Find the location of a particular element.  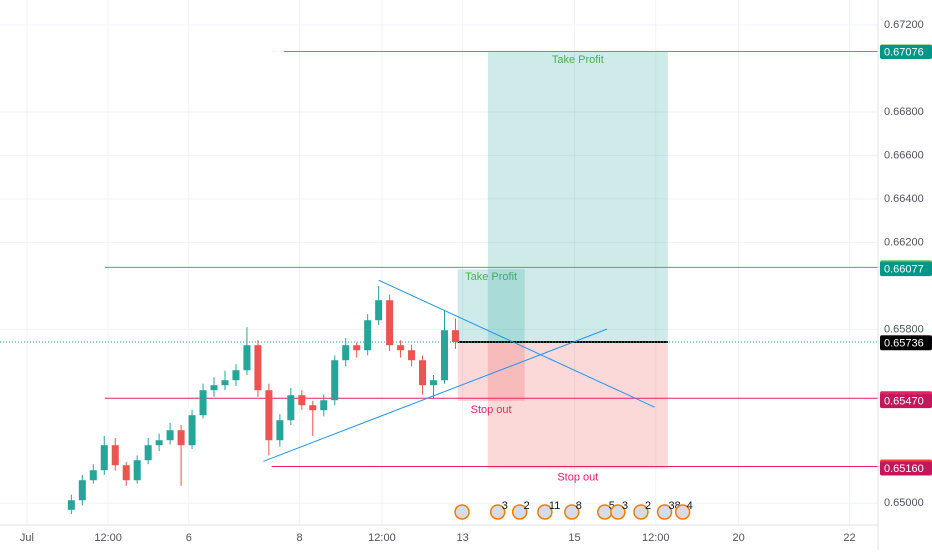

x-tick-label: 13 is located at coordinates (462, 538).